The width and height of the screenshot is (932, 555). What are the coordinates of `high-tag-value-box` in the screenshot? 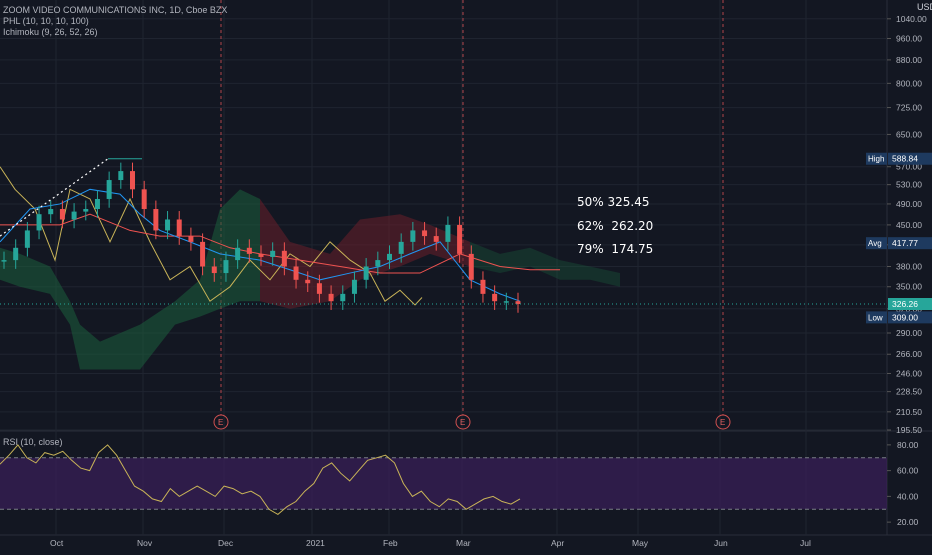 It's located at (910, 158).